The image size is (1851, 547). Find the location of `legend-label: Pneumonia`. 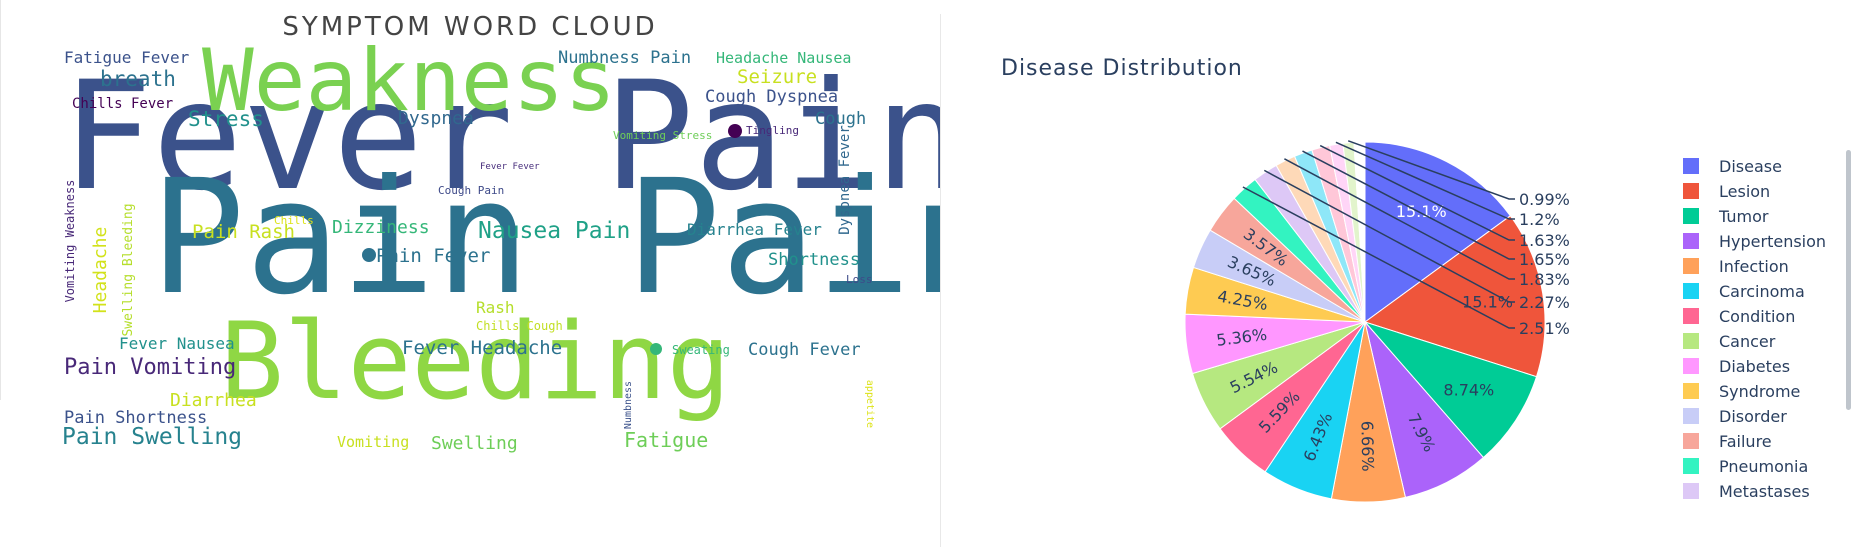

legend-label: Pneumonia is located at coordinates (1763, 466).